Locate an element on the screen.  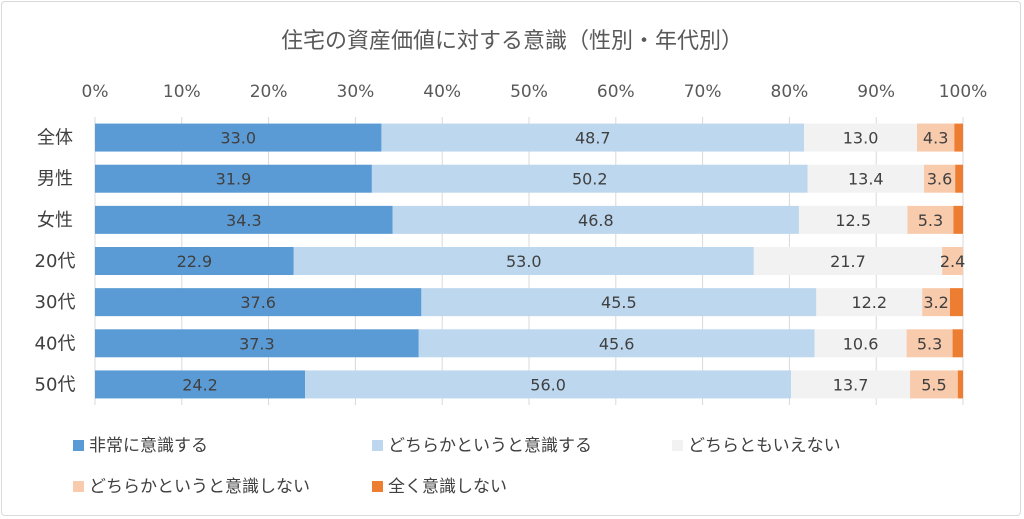
x-tick-label: 0% is located at coordinates (95, 92).